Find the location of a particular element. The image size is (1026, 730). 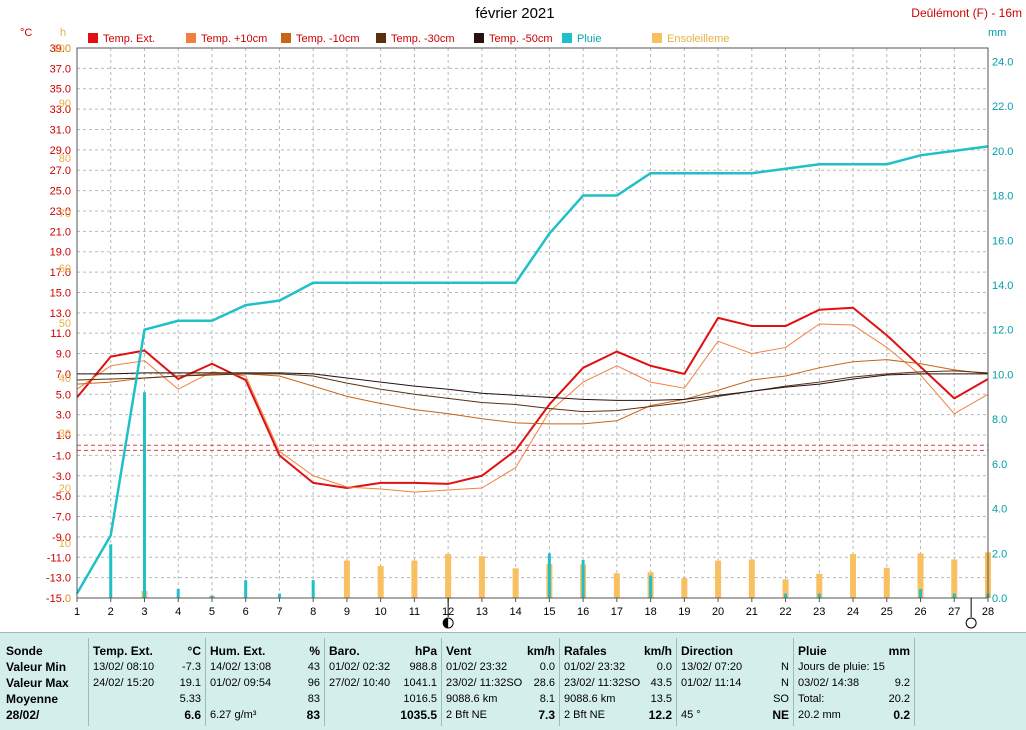

dir-min-value: N is located at coordinates (785, 667).